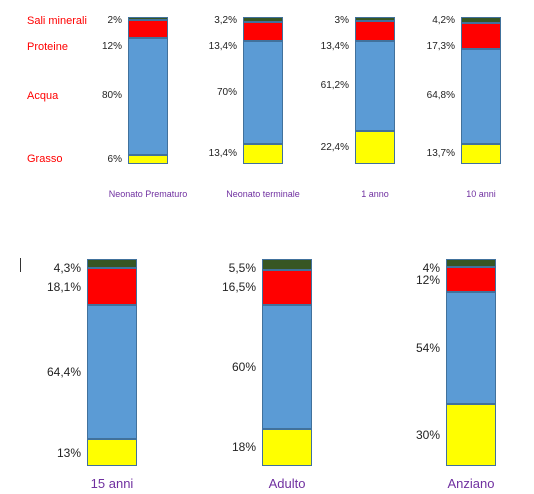  I want to click on value-label-grasso: 13%, so click(68, 452).